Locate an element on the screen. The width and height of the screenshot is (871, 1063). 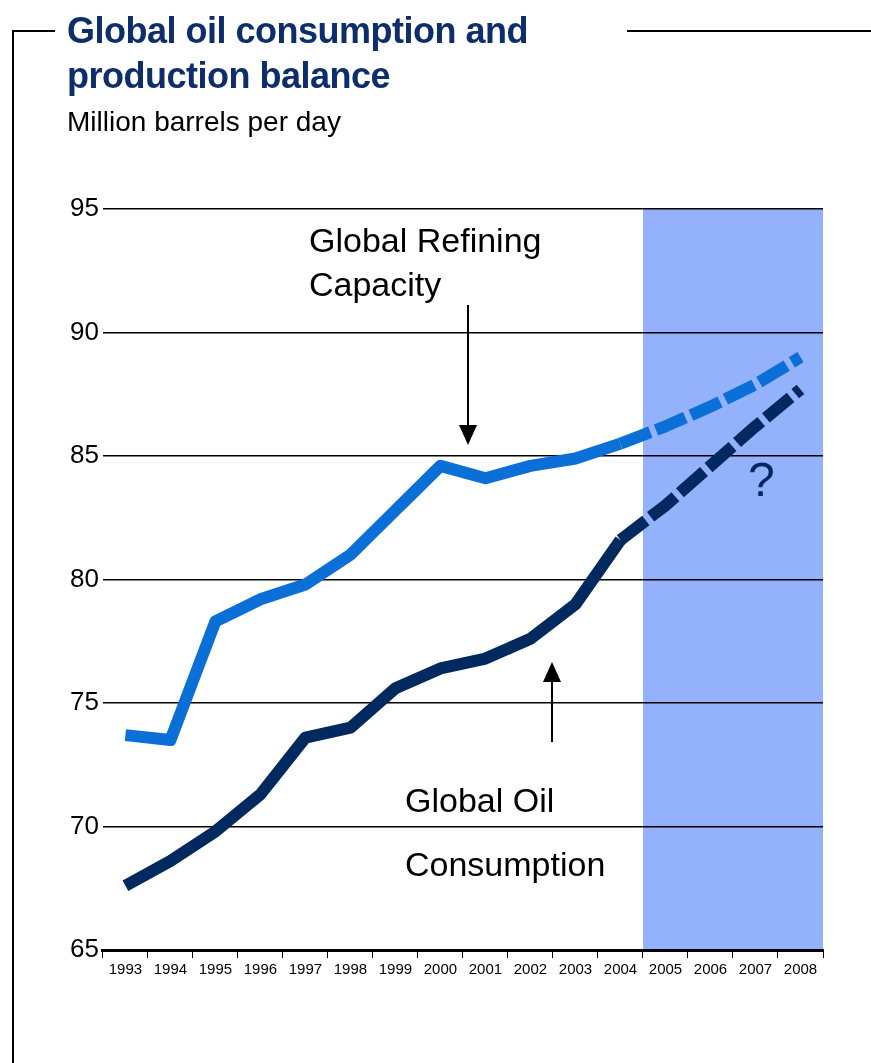
x-tick-label: 1996 is located at coordinates (260, 969).